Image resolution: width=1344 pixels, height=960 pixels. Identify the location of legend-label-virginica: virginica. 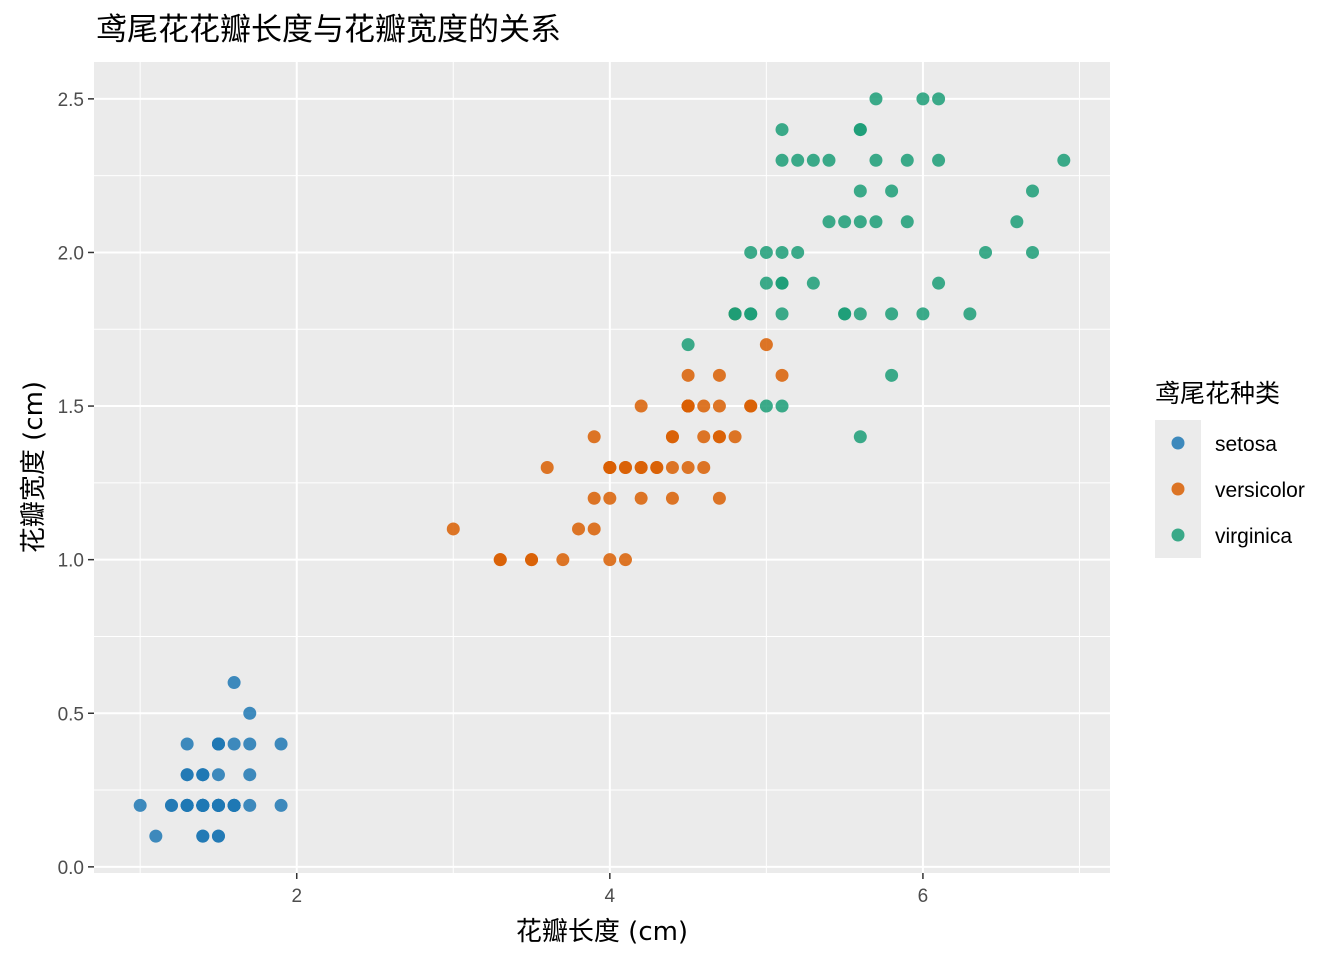
(1253, 536).